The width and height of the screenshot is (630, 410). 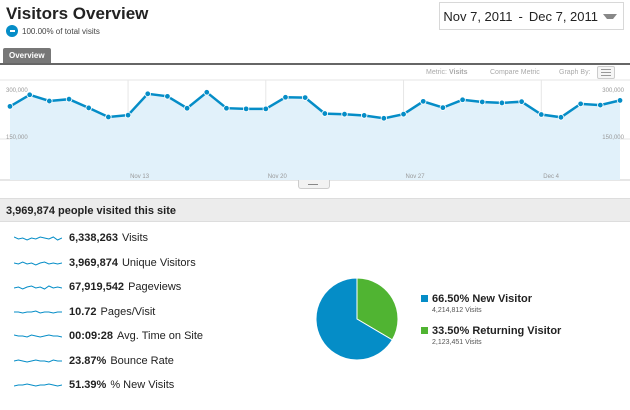 What do you see at coordinates (315, 56) in the screenshot?
I see `tab-bar: Overview` at bounding box center [315, 56].